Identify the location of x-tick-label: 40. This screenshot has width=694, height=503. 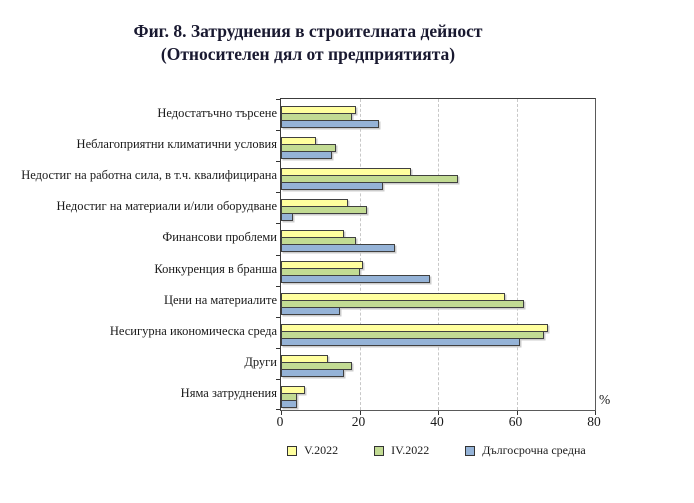
(437, 421).